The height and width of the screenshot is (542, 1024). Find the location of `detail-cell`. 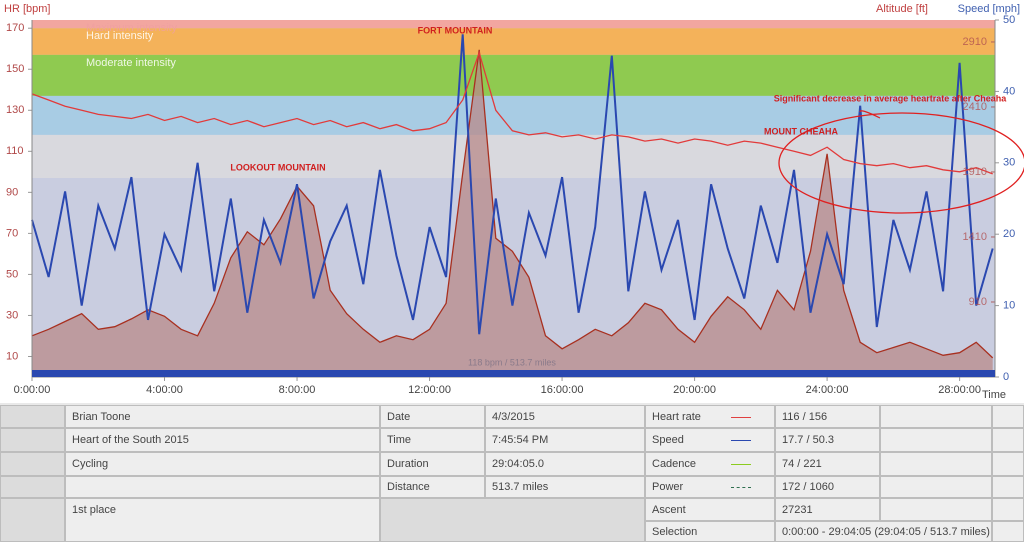

detail-cell is located at coordinates (222, 487).